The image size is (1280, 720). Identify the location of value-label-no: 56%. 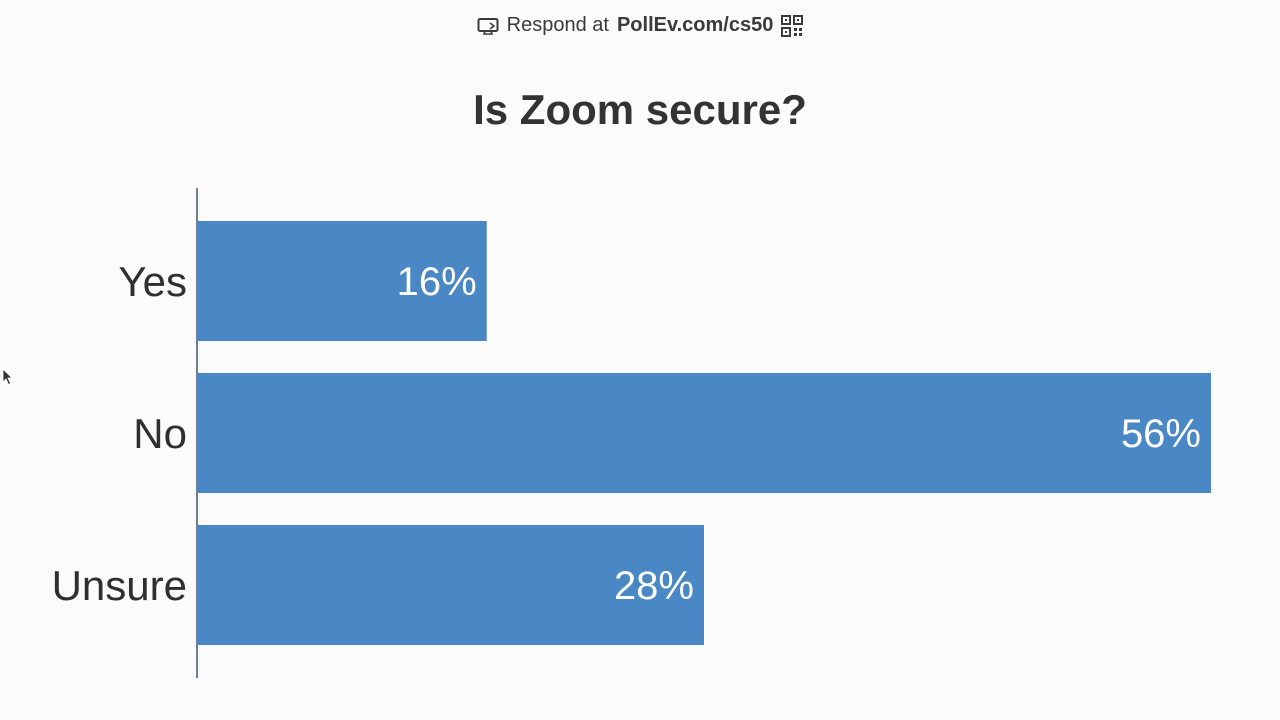
(1161, 434).